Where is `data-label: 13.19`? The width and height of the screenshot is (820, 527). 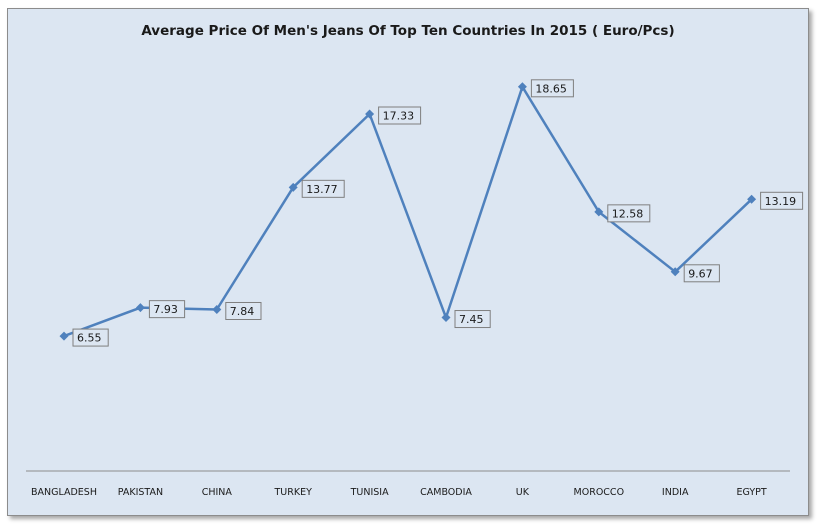 data-label: 13.19 is located at coordinates (782, 200).